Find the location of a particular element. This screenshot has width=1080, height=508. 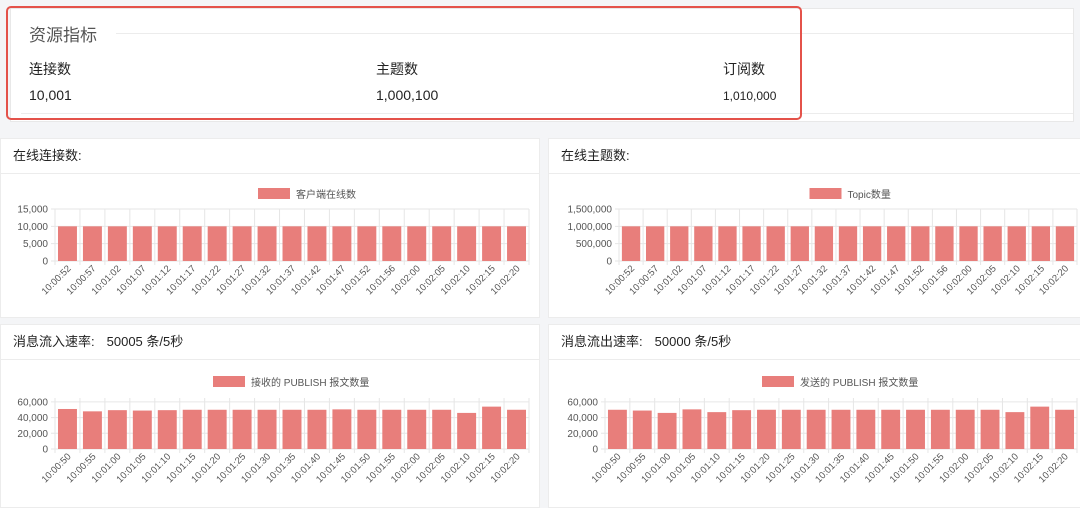

panel-topics-title: 在线主题数: is located at coordinates (595, 155).